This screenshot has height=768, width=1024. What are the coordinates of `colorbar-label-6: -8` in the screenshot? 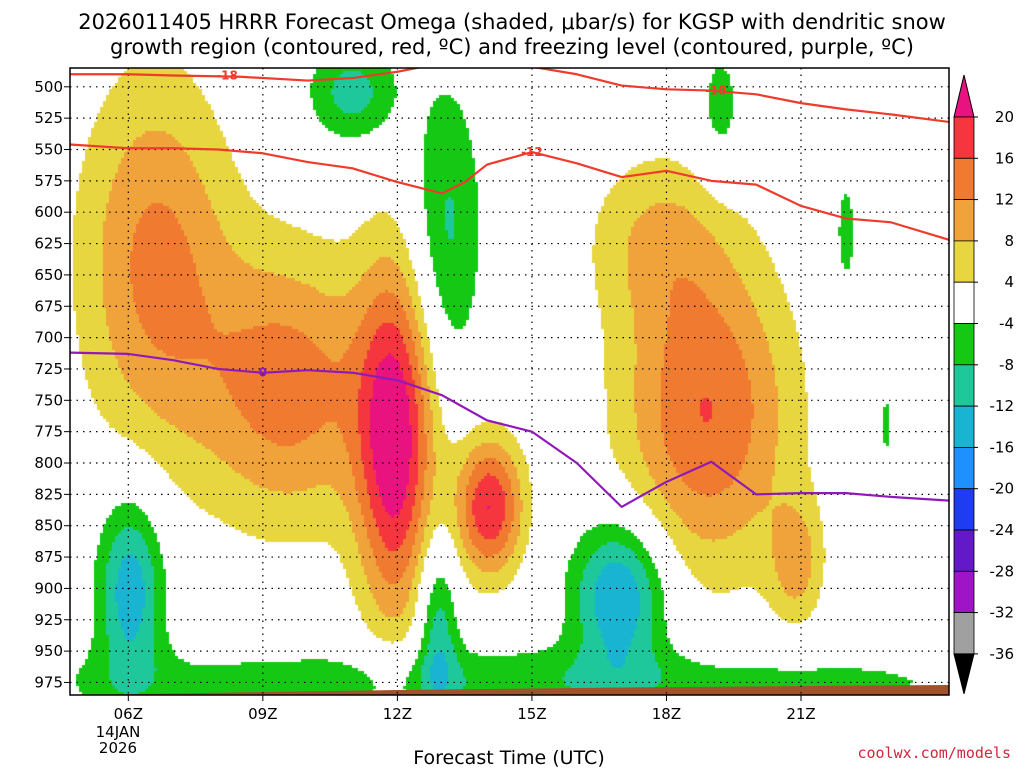 It's located at (1006, 365).